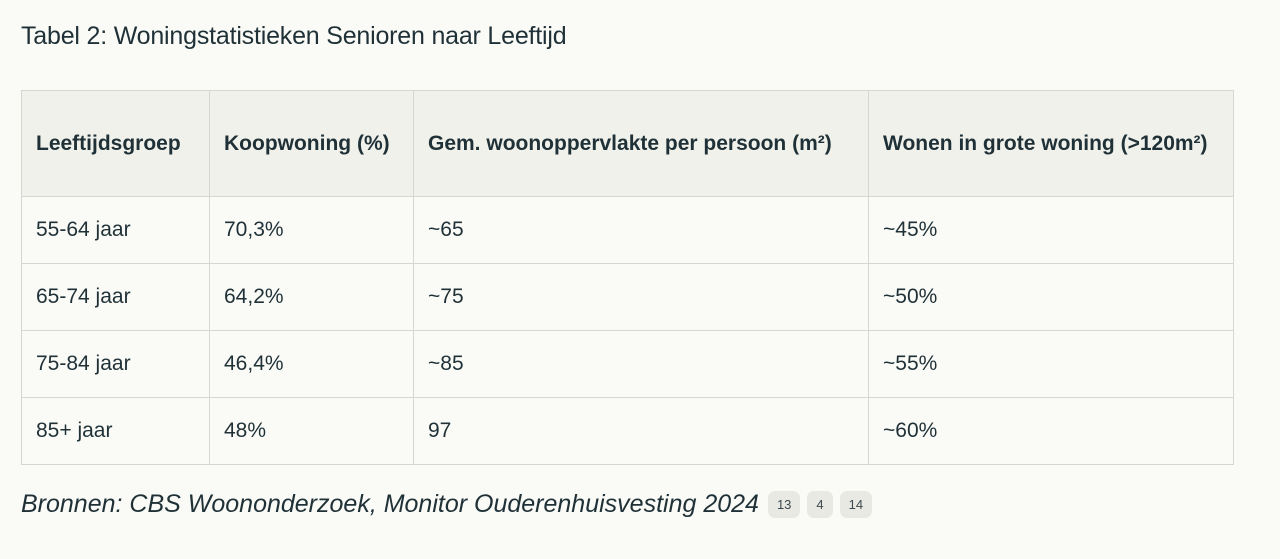 Image resolution: width=1280 pixels, height=559 pixels. What do you see at coordinates (820, 504) in the screenshot?
I see `citation-badge: 4` at bounding box center [820, 504].